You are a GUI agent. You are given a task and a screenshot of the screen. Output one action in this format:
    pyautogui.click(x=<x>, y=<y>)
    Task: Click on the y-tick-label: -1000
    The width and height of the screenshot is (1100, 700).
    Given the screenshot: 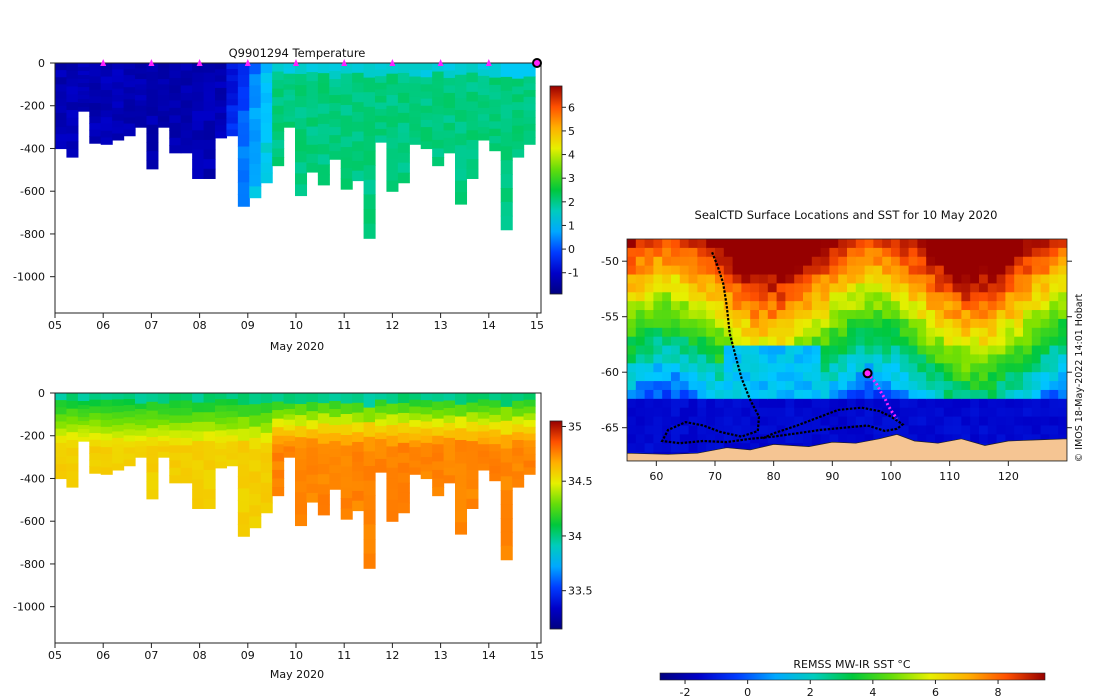 What is the action you would take?
    pyautogui.click(x=29, y=607)
    